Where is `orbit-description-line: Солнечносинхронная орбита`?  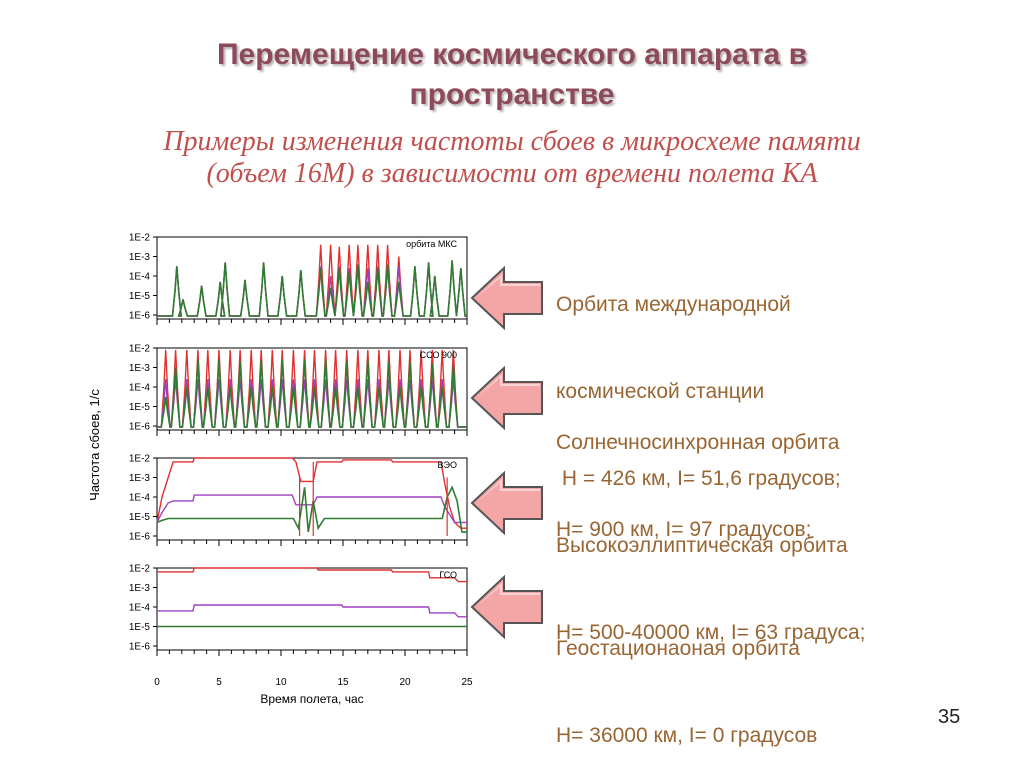
orbit-description-line: Солнечносинхронная орбита is located at coordinates (698, 442).